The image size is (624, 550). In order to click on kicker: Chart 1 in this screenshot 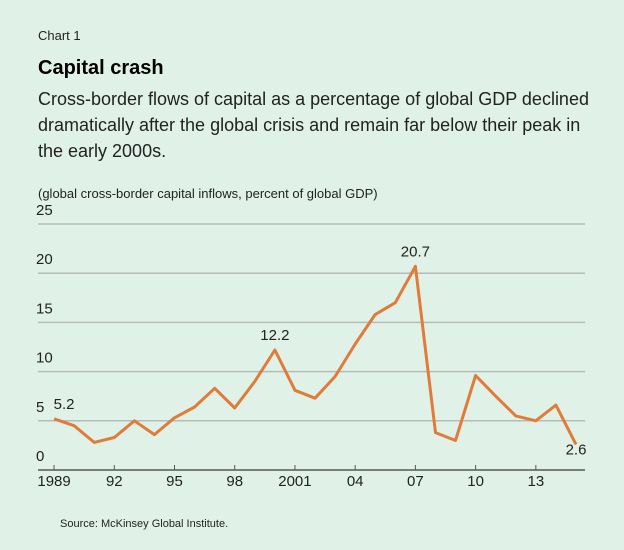, I will do `click(59, 35)`.